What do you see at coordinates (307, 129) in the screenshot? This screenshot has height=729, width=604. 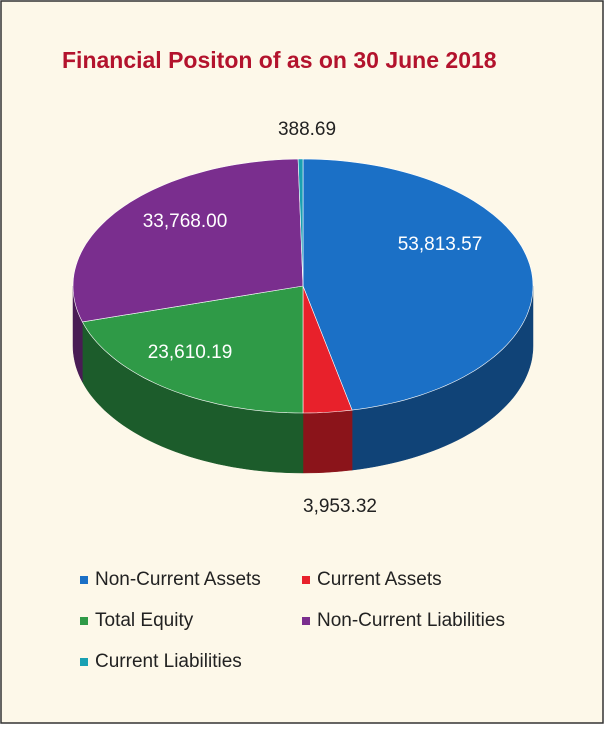 I see `value-label: 388.69` at bounding box center [307, 129].